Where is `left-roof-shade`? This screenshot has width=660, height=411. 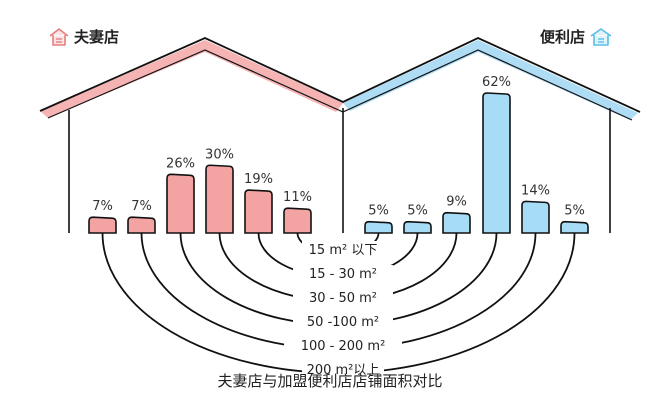 left-roof-shade is located at coordinates (191, 79).